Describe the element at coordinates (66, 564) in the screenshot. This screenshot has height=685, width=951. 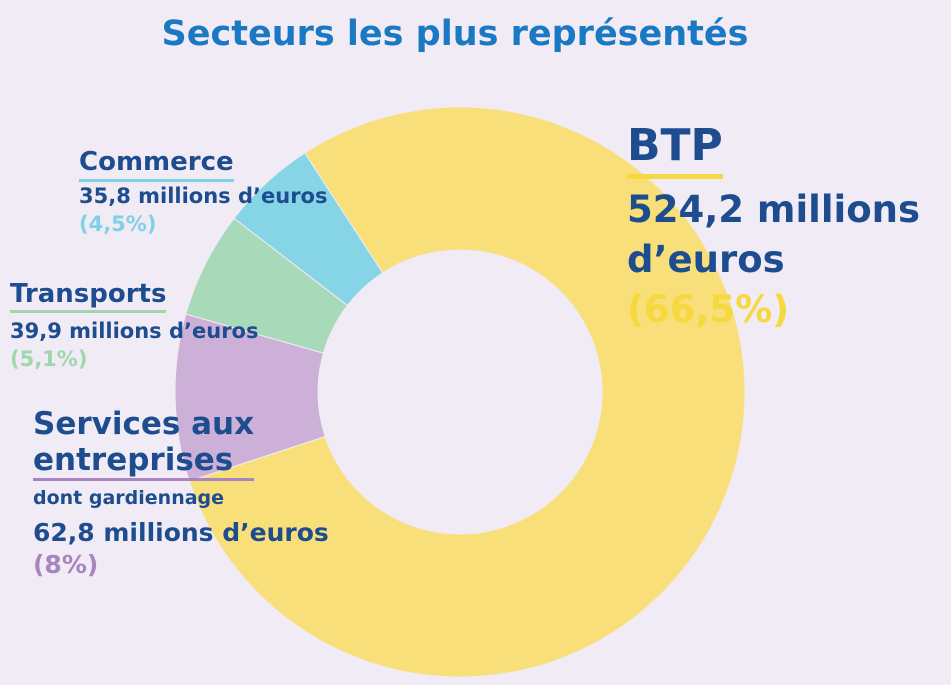
I see `label-services-percent: (8%)` at that location.